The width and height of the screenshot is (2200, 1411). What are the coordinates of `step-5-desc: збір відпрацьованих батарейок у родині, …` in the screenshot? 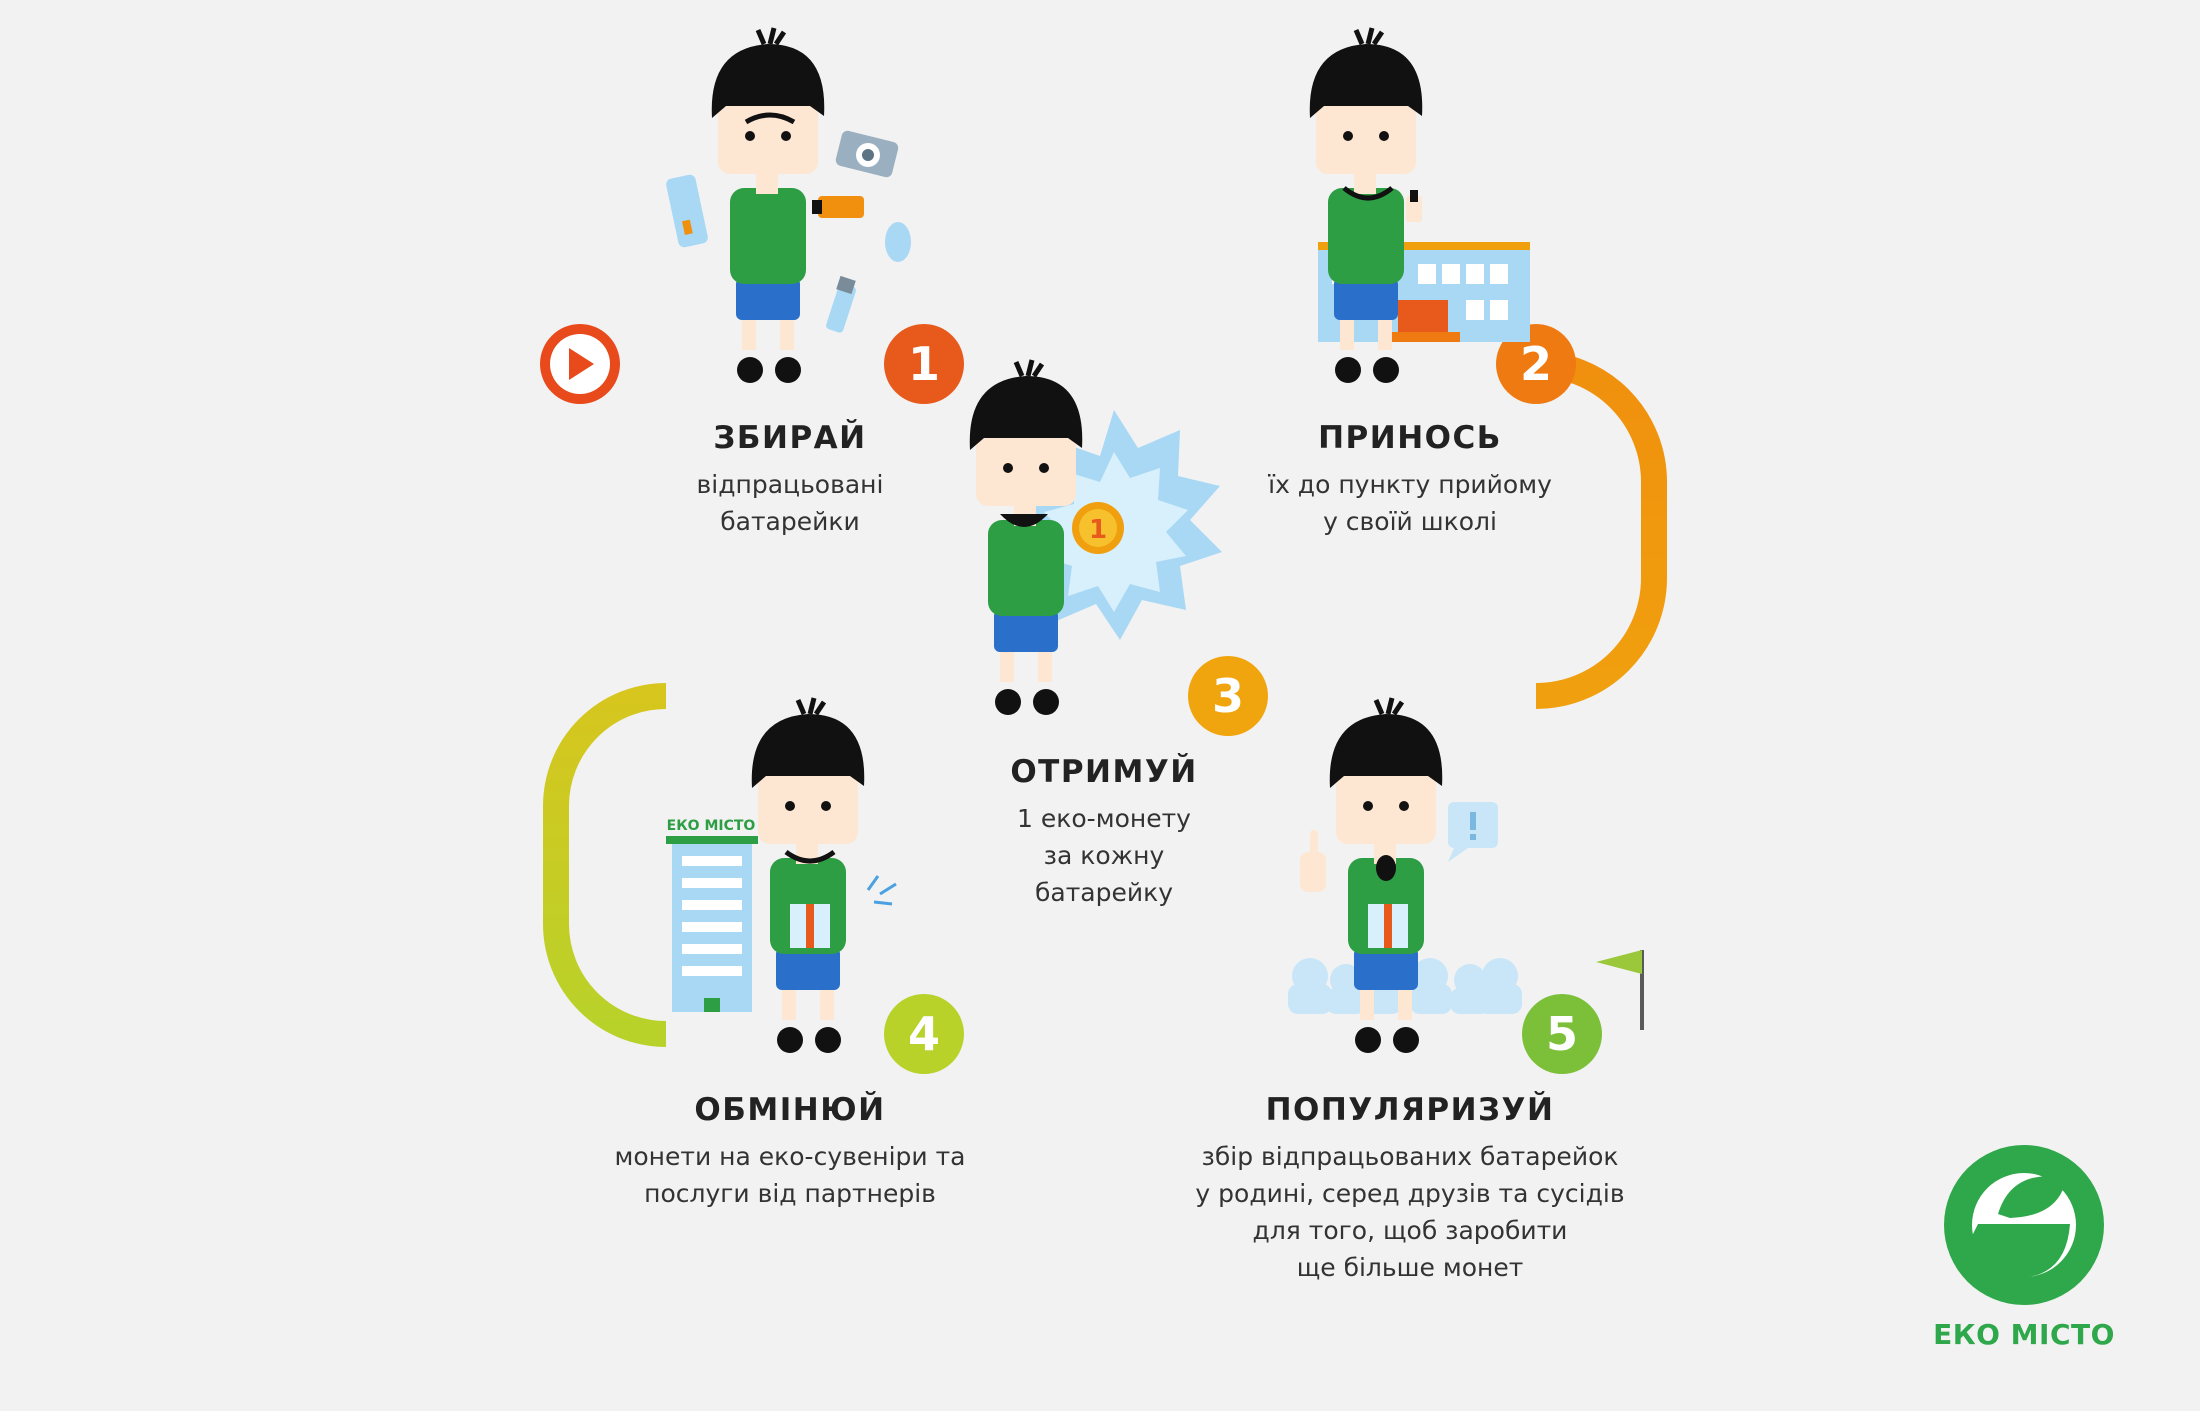 It's located at (1409, 1212).